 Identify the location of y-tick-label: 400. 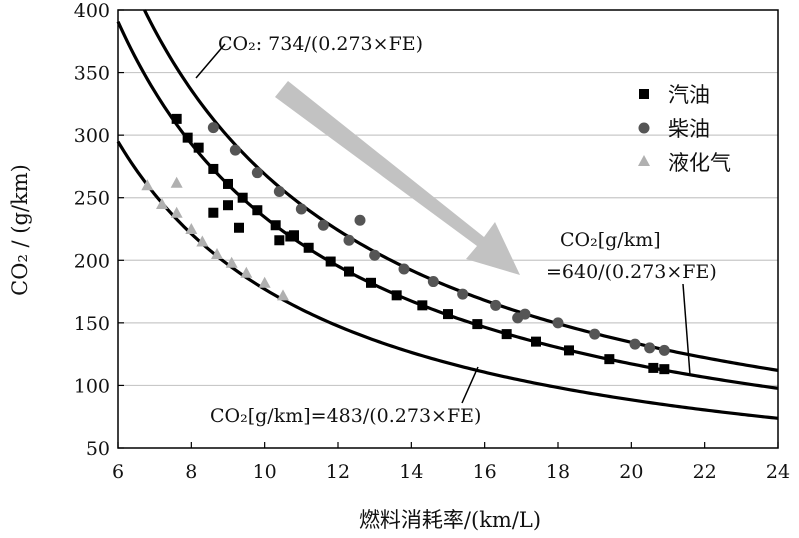
(92, 11).